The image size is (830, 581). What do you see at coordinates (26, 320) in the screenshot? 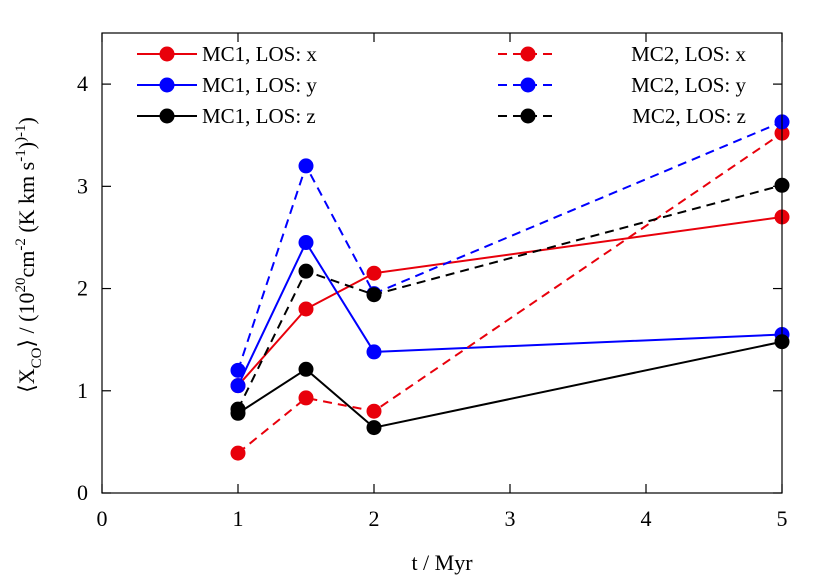
I see `y-label-part: ⟩ / (10` at bounding box center [26, 320].